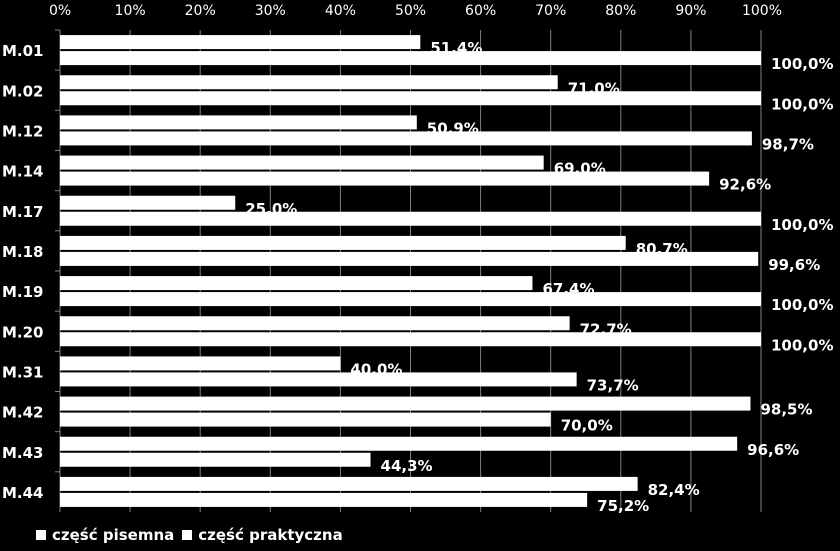  What do you see at coordinates (23, 91) in the screenshot?
I see `category-label: M.02` at bounding box center [23, 91].